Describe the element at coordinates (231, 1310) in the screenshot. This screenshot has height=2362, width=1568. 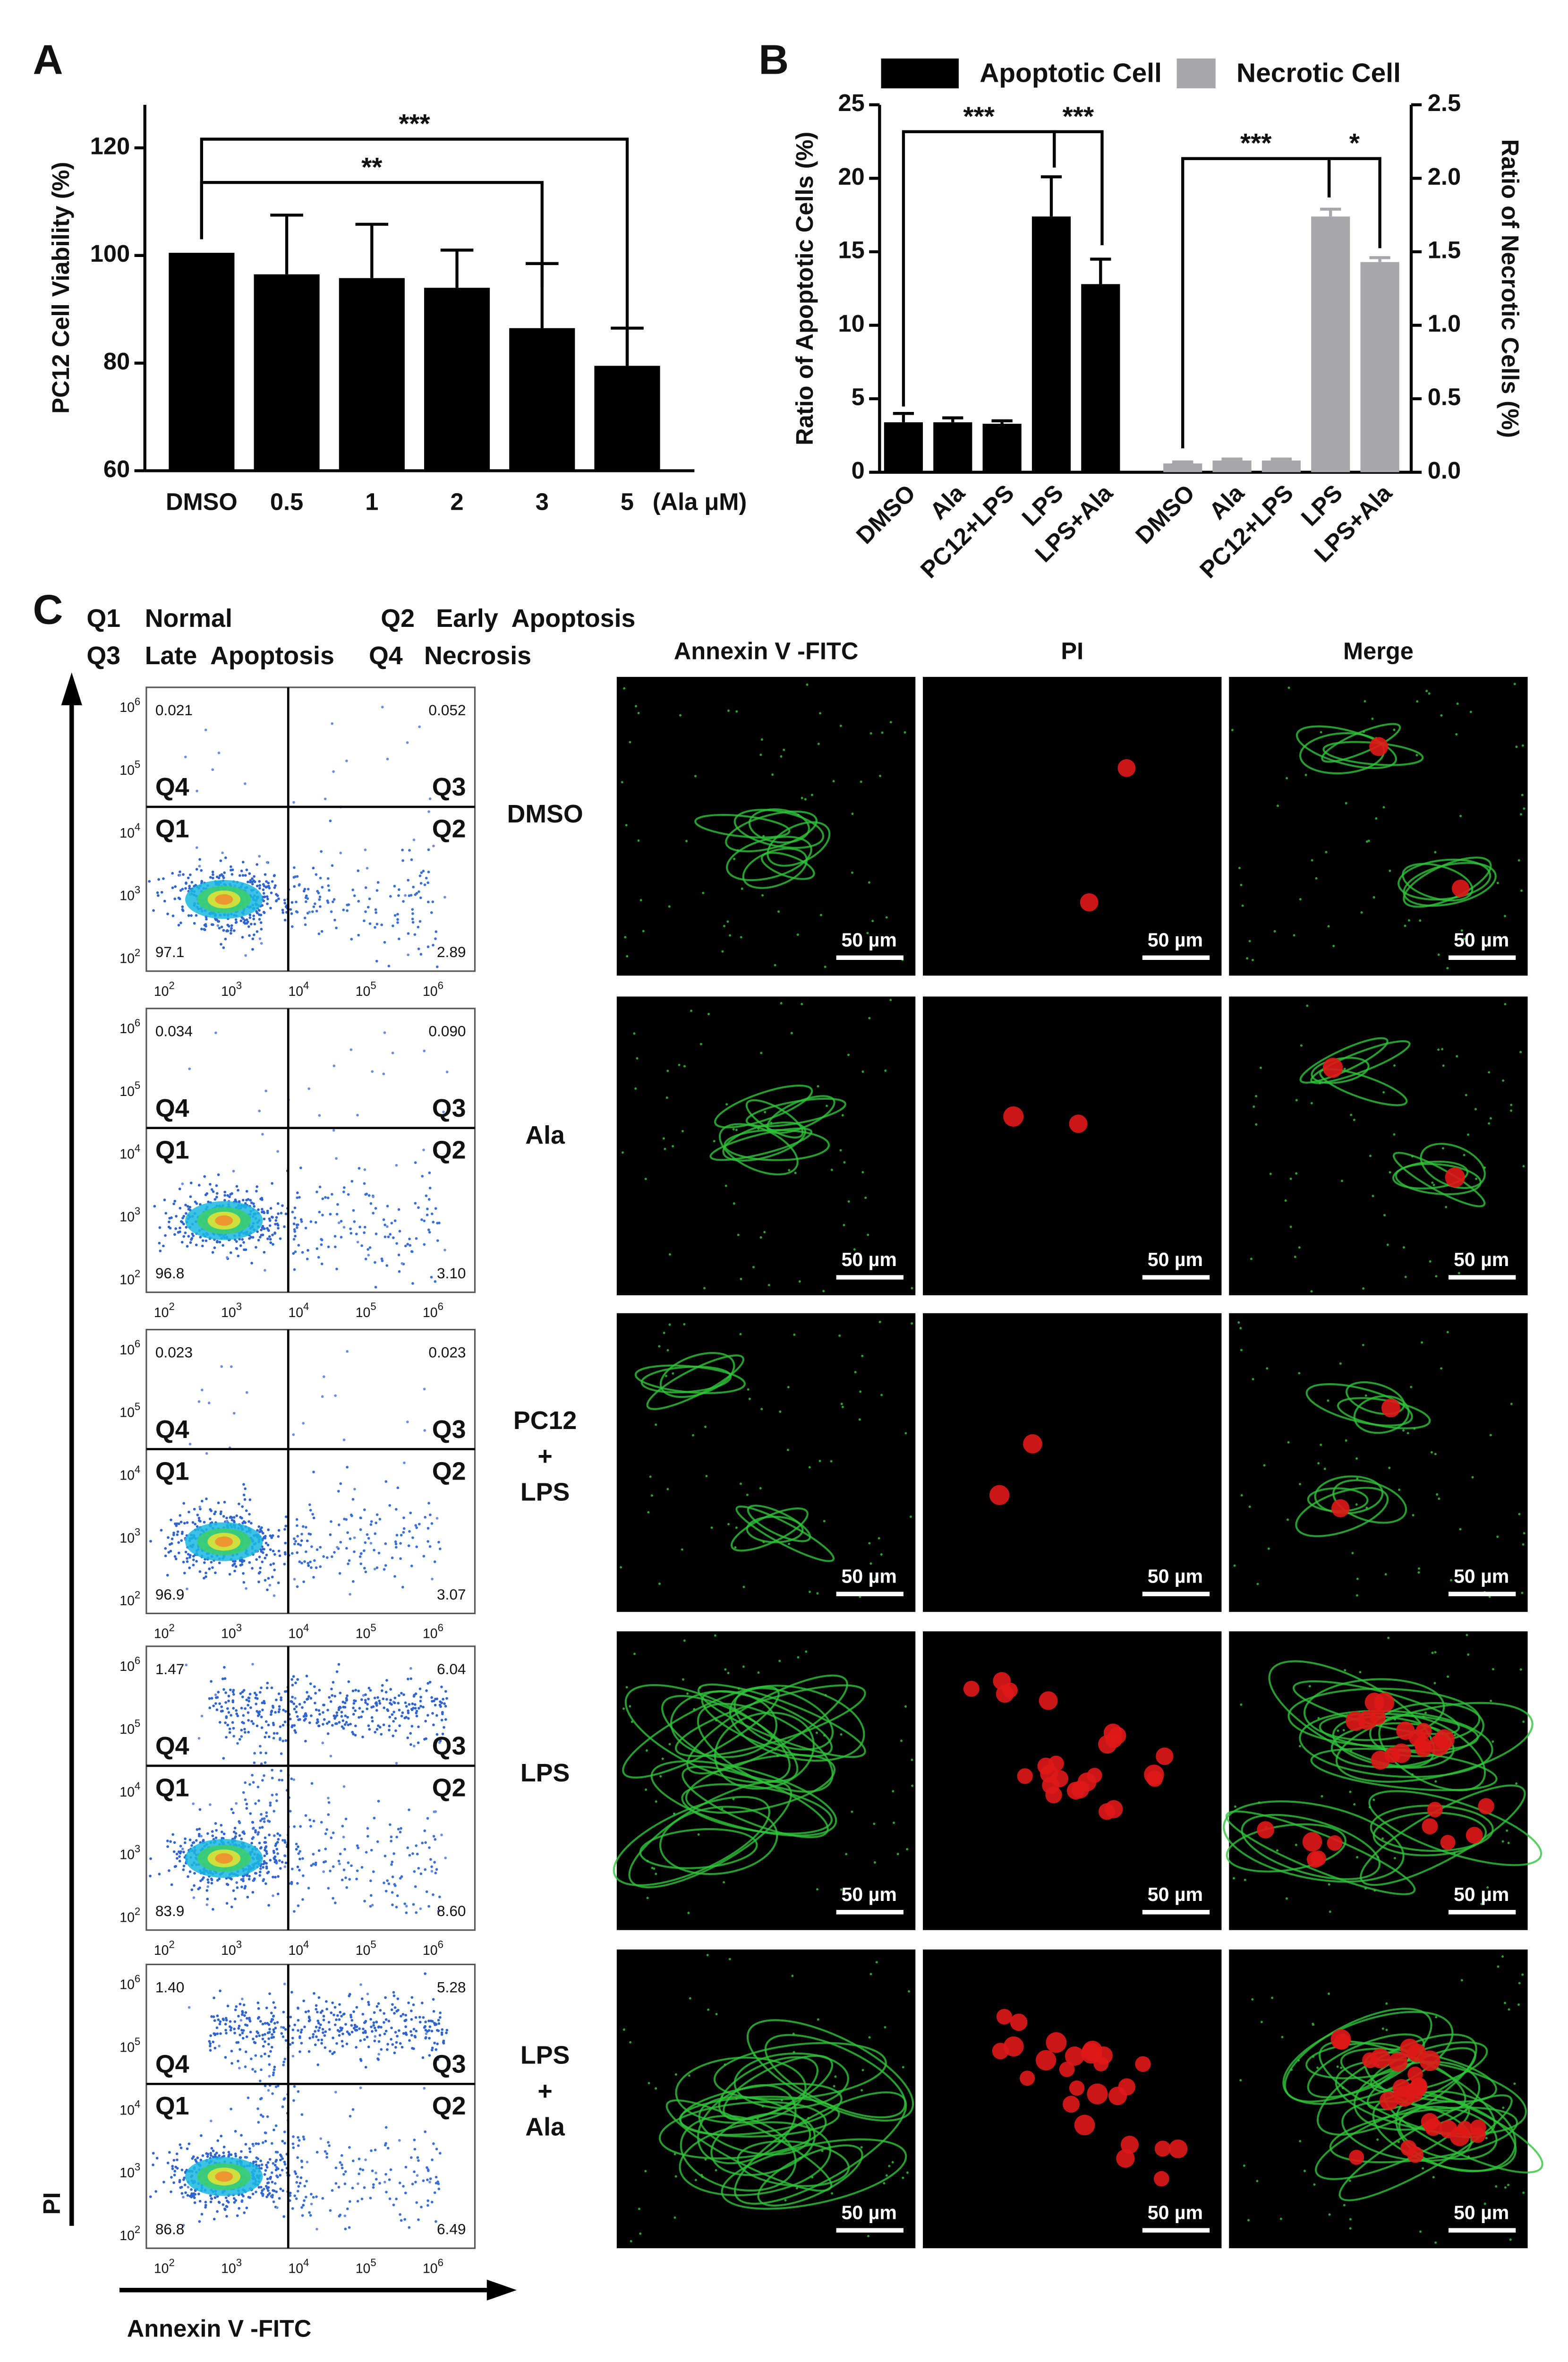
I see `flow-x-tick-label: 103` at that location.